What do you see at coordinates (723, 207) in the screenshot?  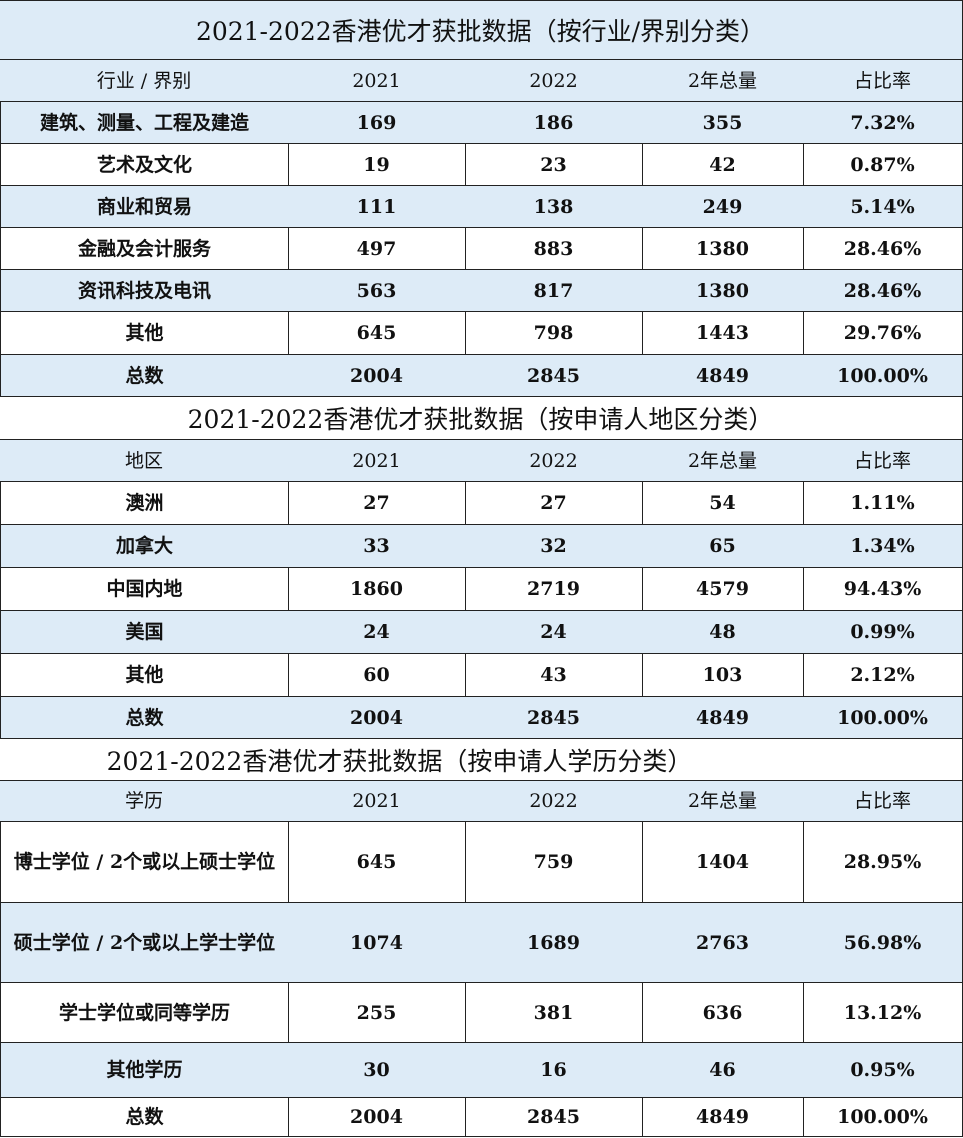 I see `table-cell: 249` at bounding box center [723, 207].